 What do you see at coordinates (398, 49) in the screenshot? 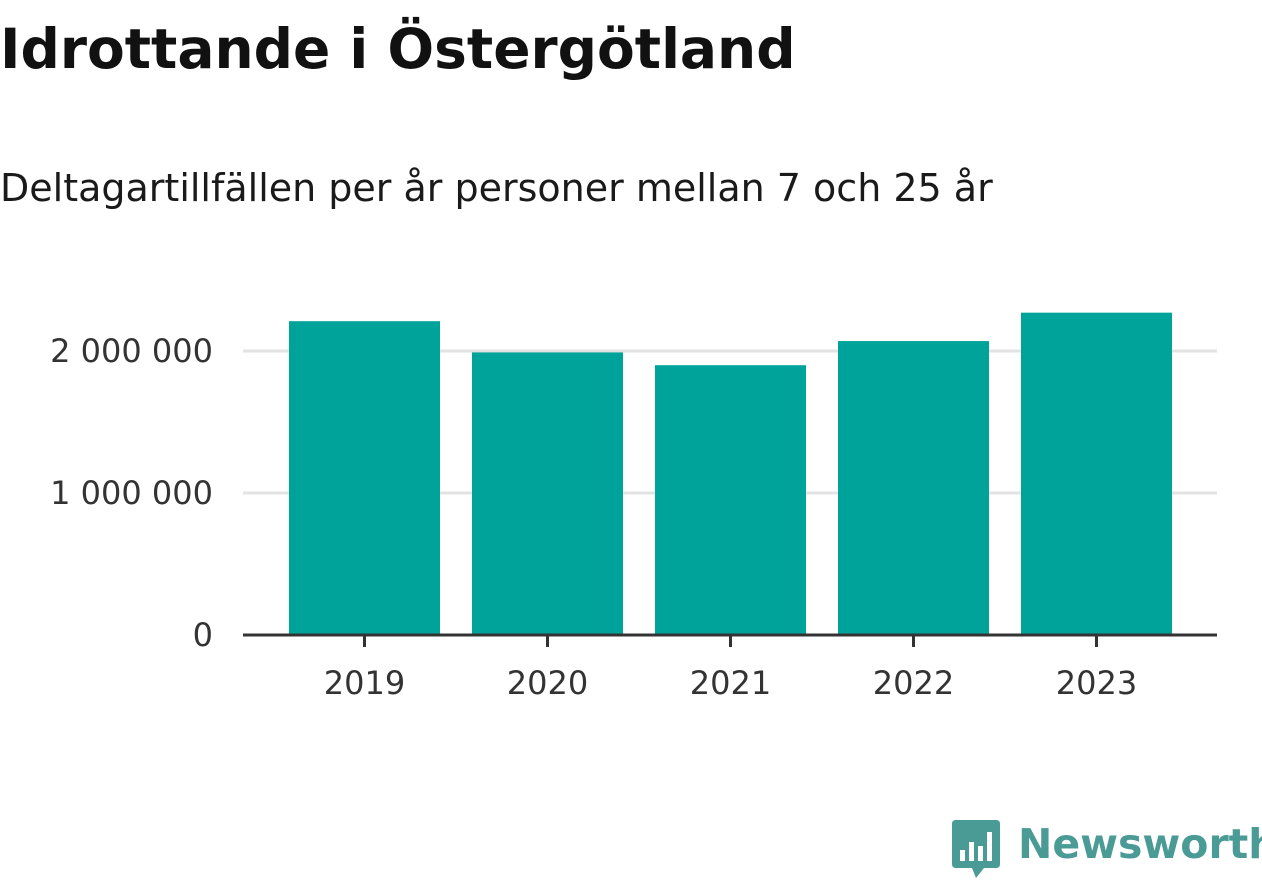
I see `chart-title: Idrottande i Östergötland` at bounding box center [398, 49].